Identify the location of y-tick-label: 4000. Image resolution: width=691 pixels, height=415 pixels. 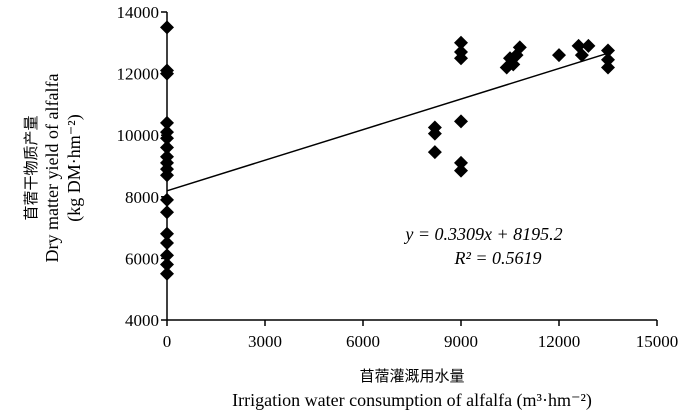
(142, 320).